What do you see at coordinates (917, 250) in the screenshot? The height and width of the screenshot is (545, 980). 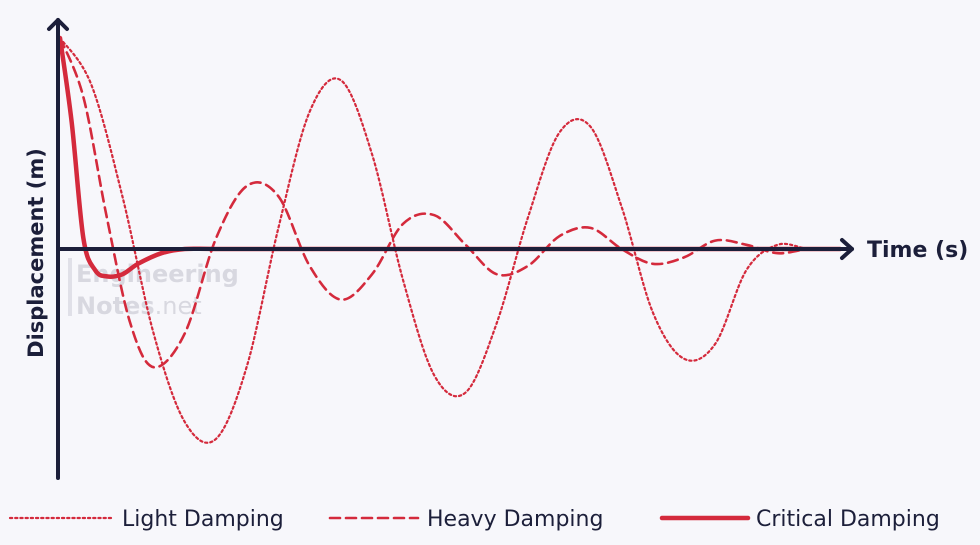 I see `x-axis-label: Time (s)` at bounding box center [917, 250].